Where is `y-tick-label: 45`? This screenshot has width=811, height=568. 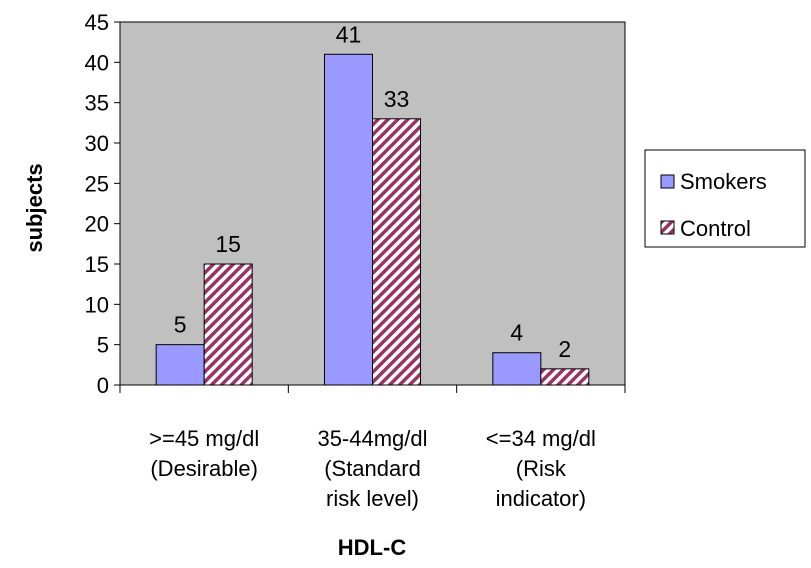
y-tick-label: 45 is located at coordinates (97, 22).